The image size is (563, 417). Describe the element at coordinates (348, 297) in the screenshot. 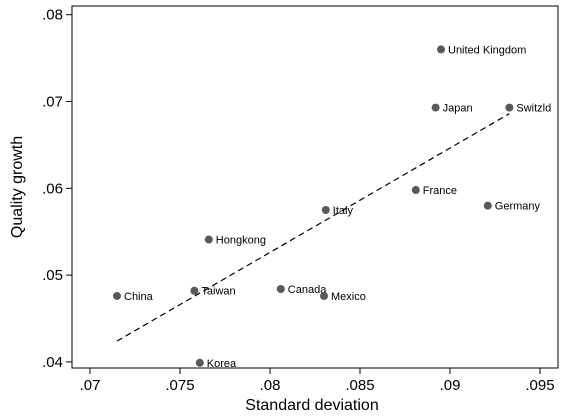

I see `point-label: Mexico` at that location.